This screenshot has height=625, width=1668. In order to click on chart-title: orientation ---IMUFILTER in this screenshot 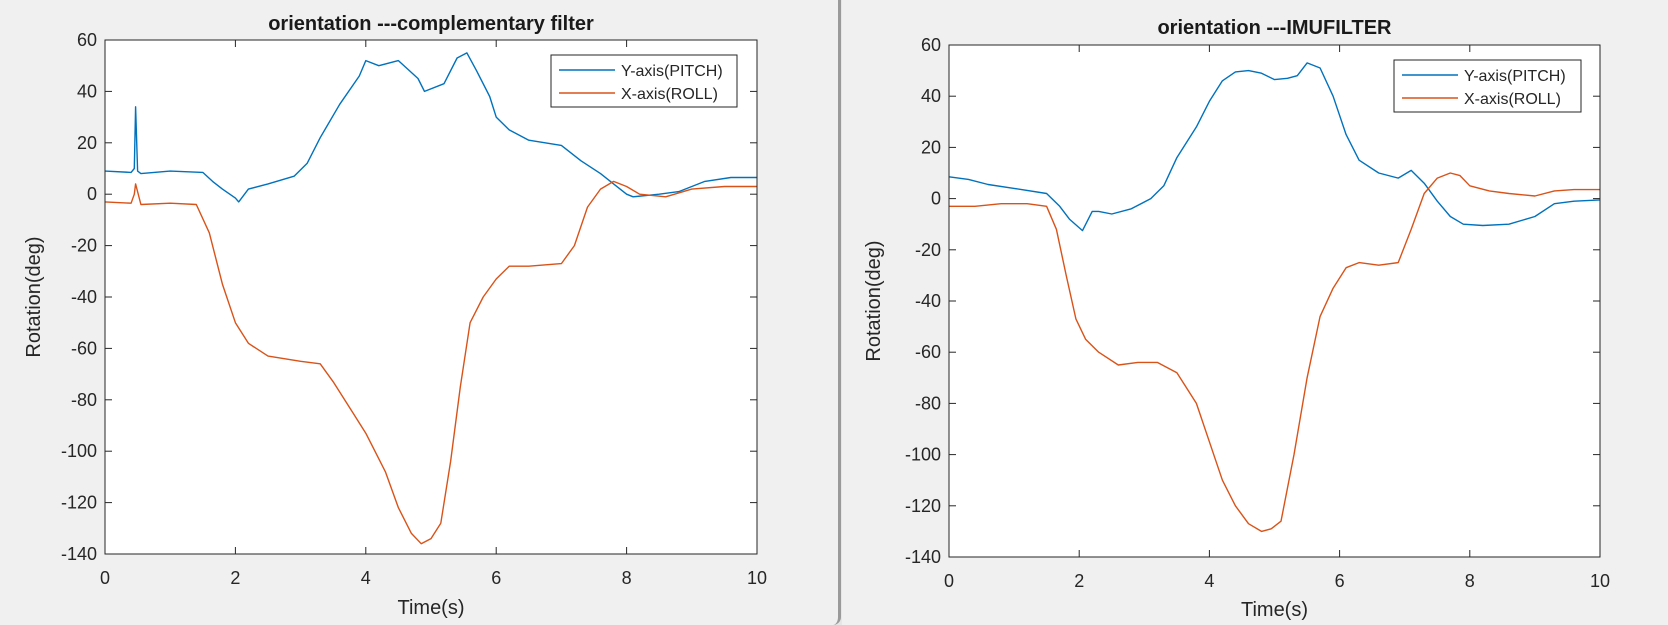, I will do `click(1274, 28)`.